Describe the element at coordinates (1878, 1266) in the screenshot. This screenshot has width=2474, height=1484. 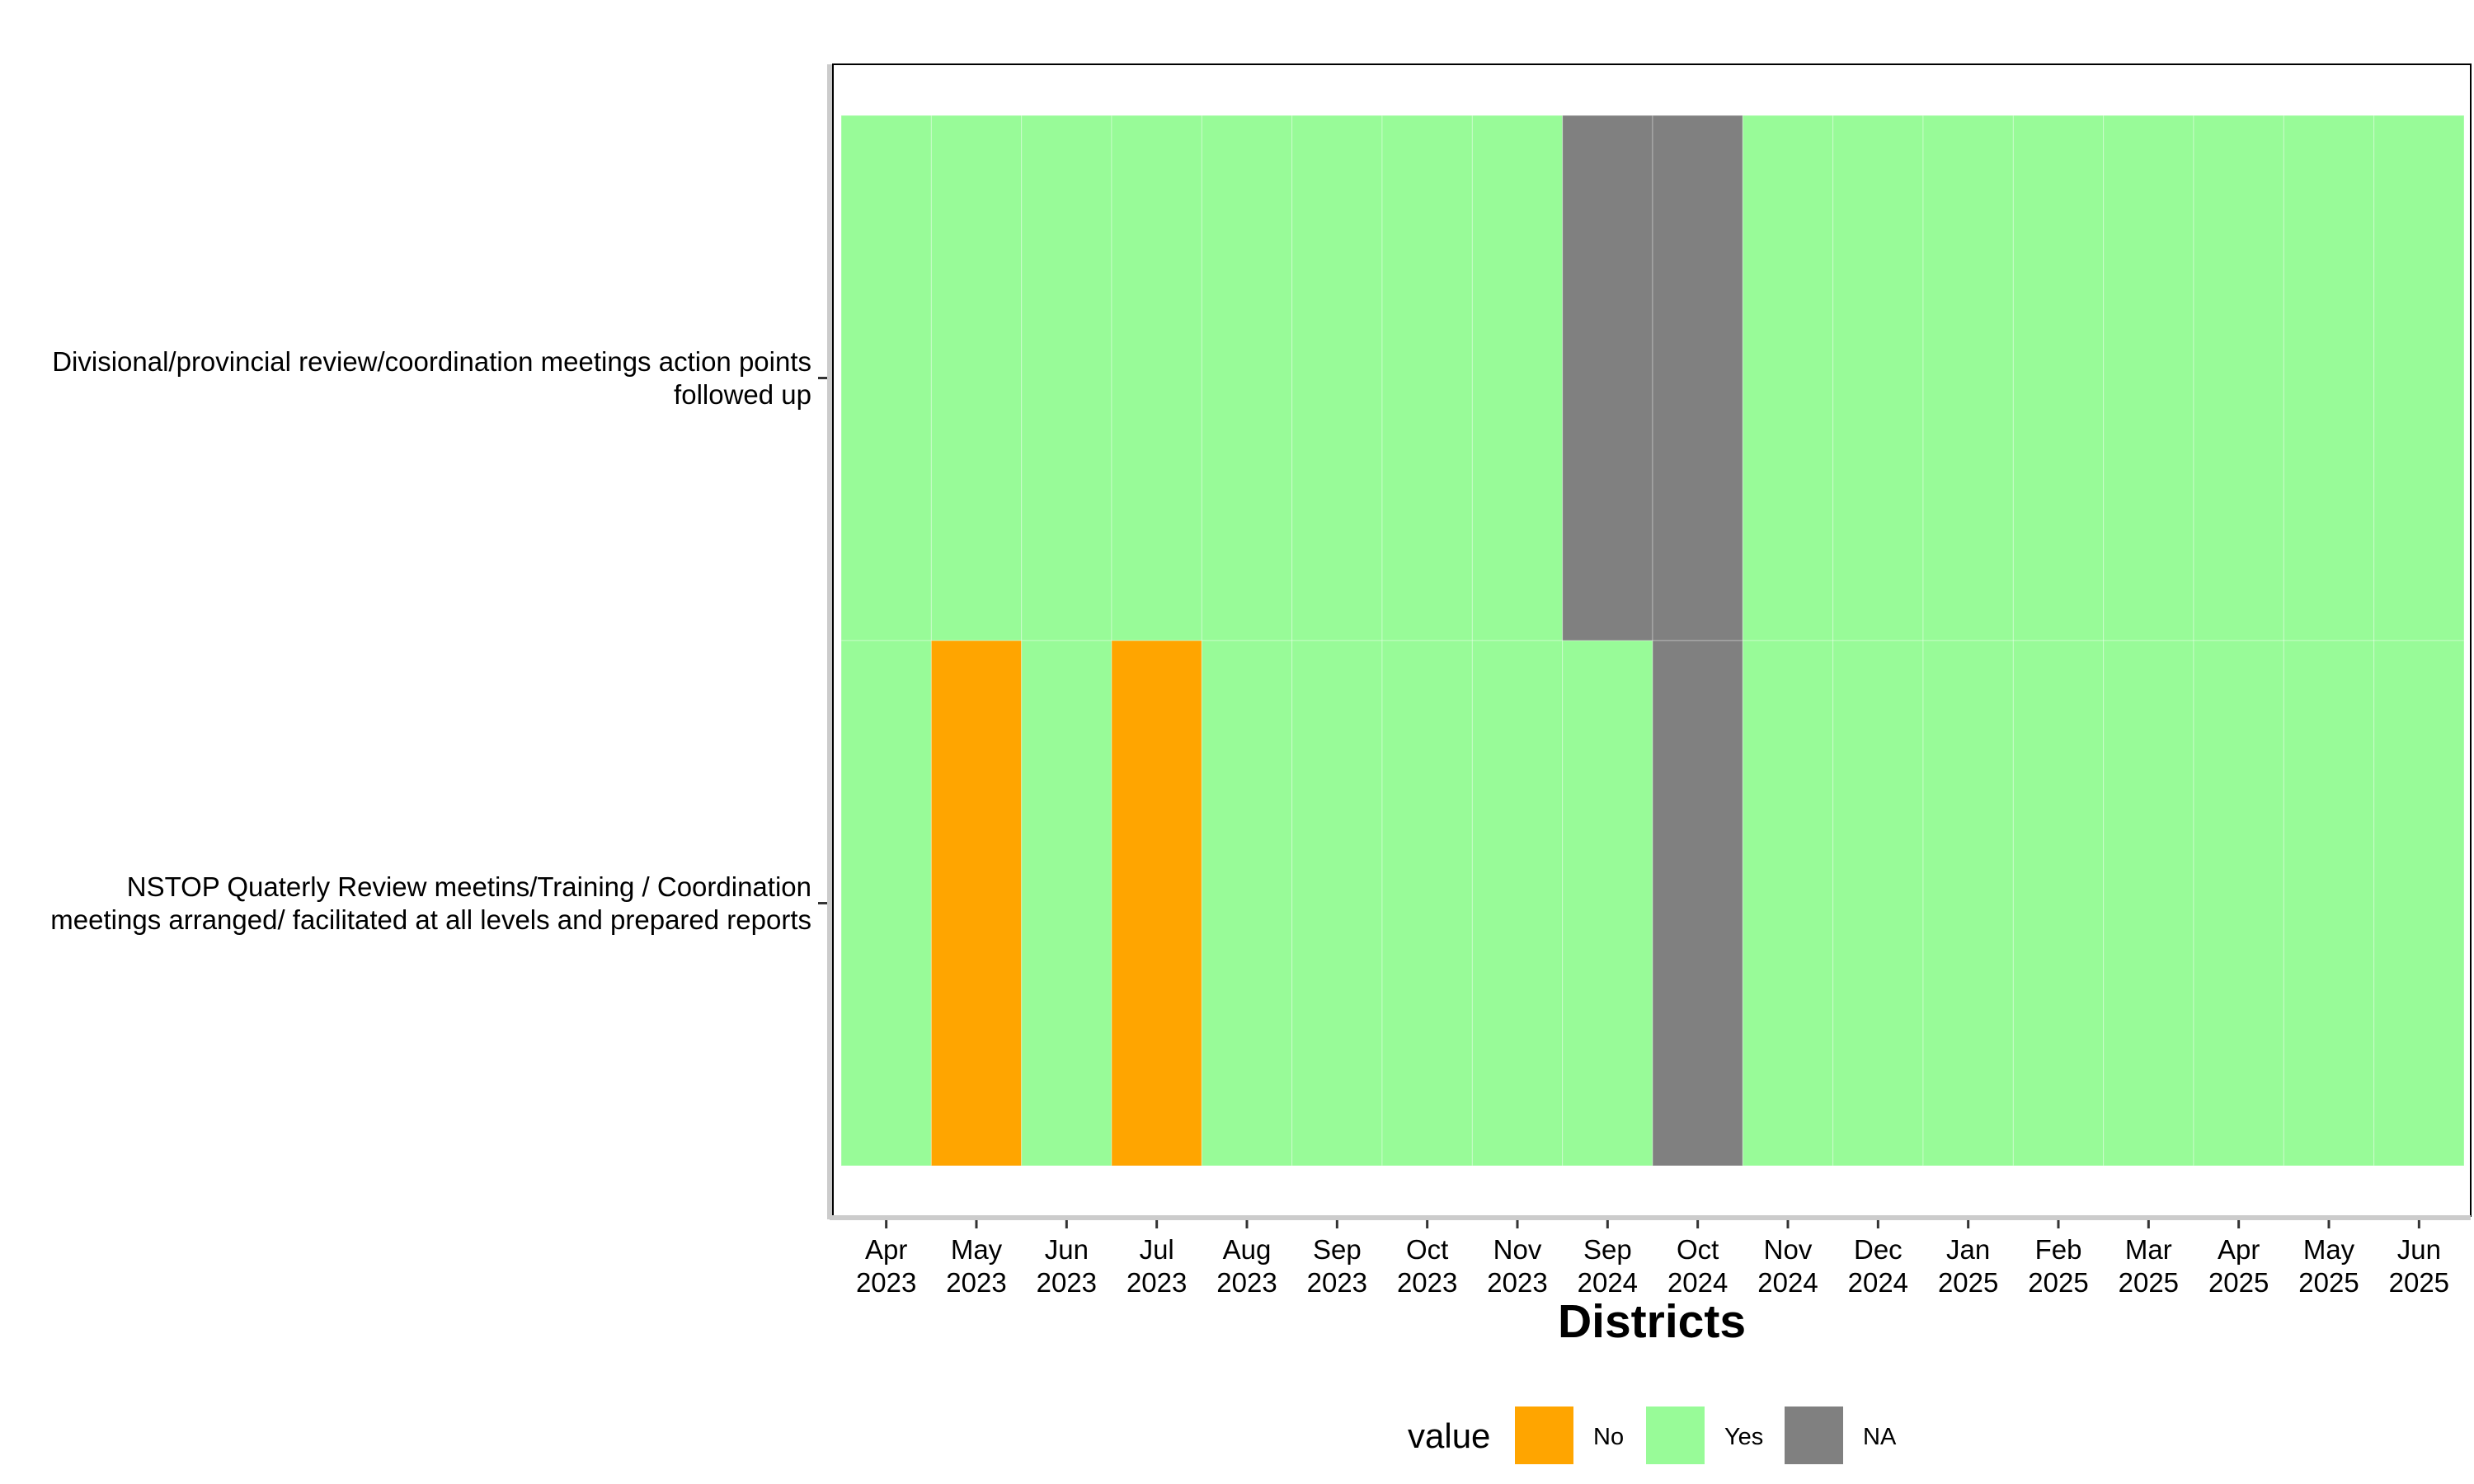
I see `x-tick-label: Dec 2024` at that location.